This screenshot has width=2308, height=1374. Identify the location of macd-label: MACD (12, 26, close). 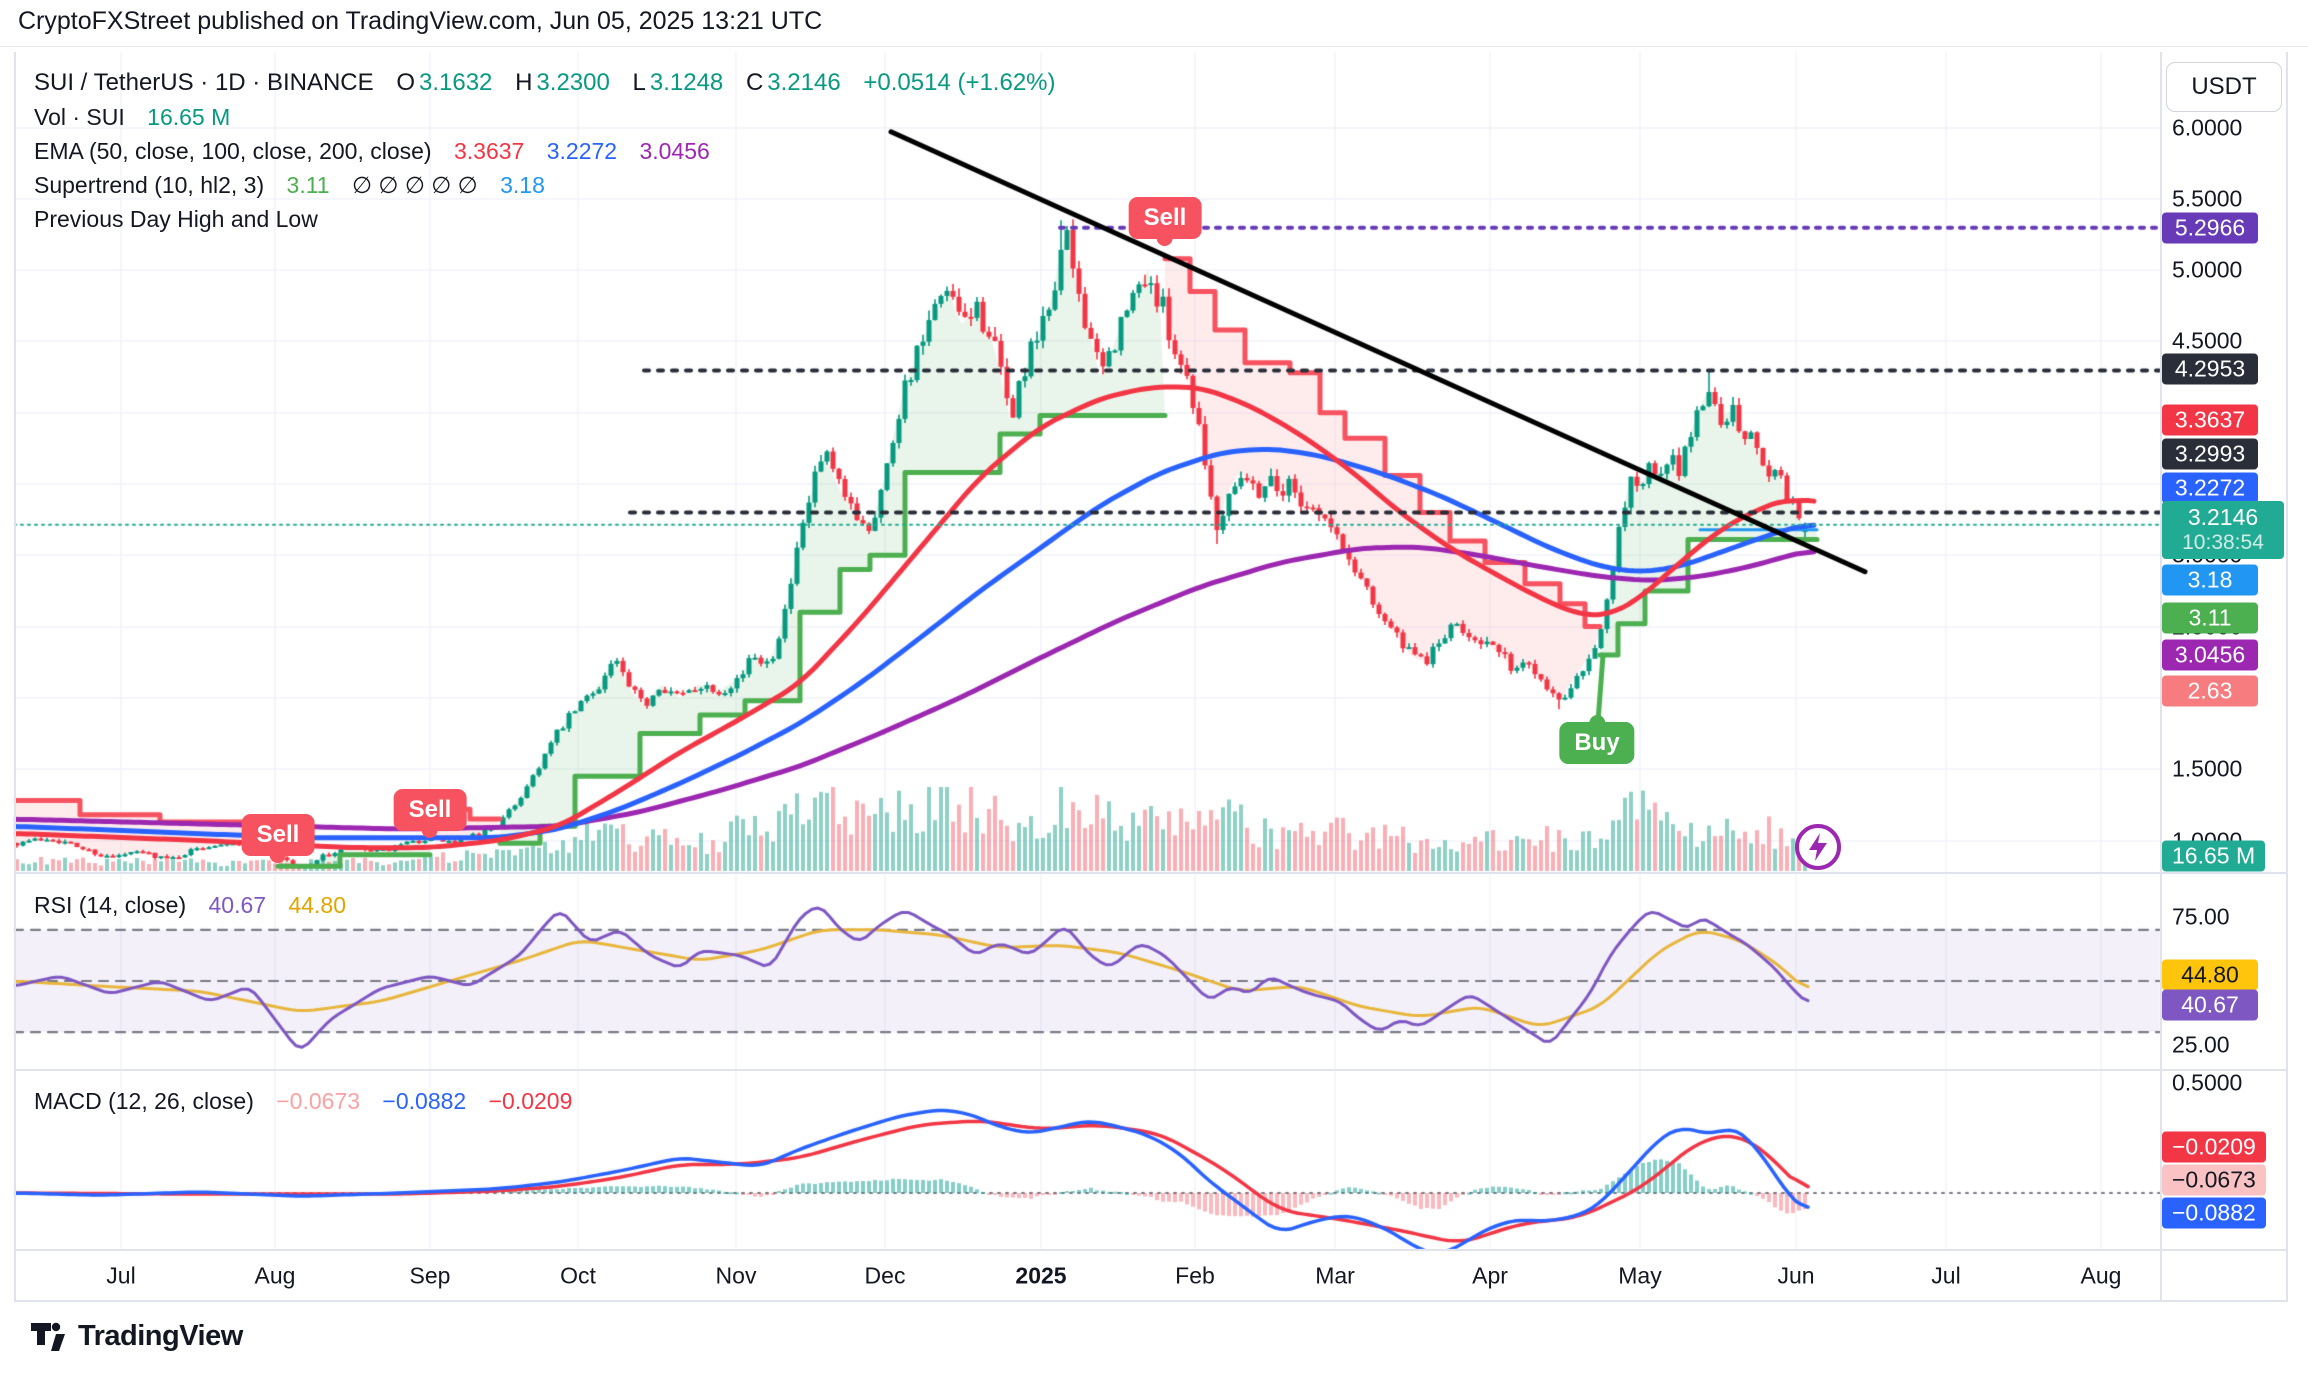
(144, 1101).